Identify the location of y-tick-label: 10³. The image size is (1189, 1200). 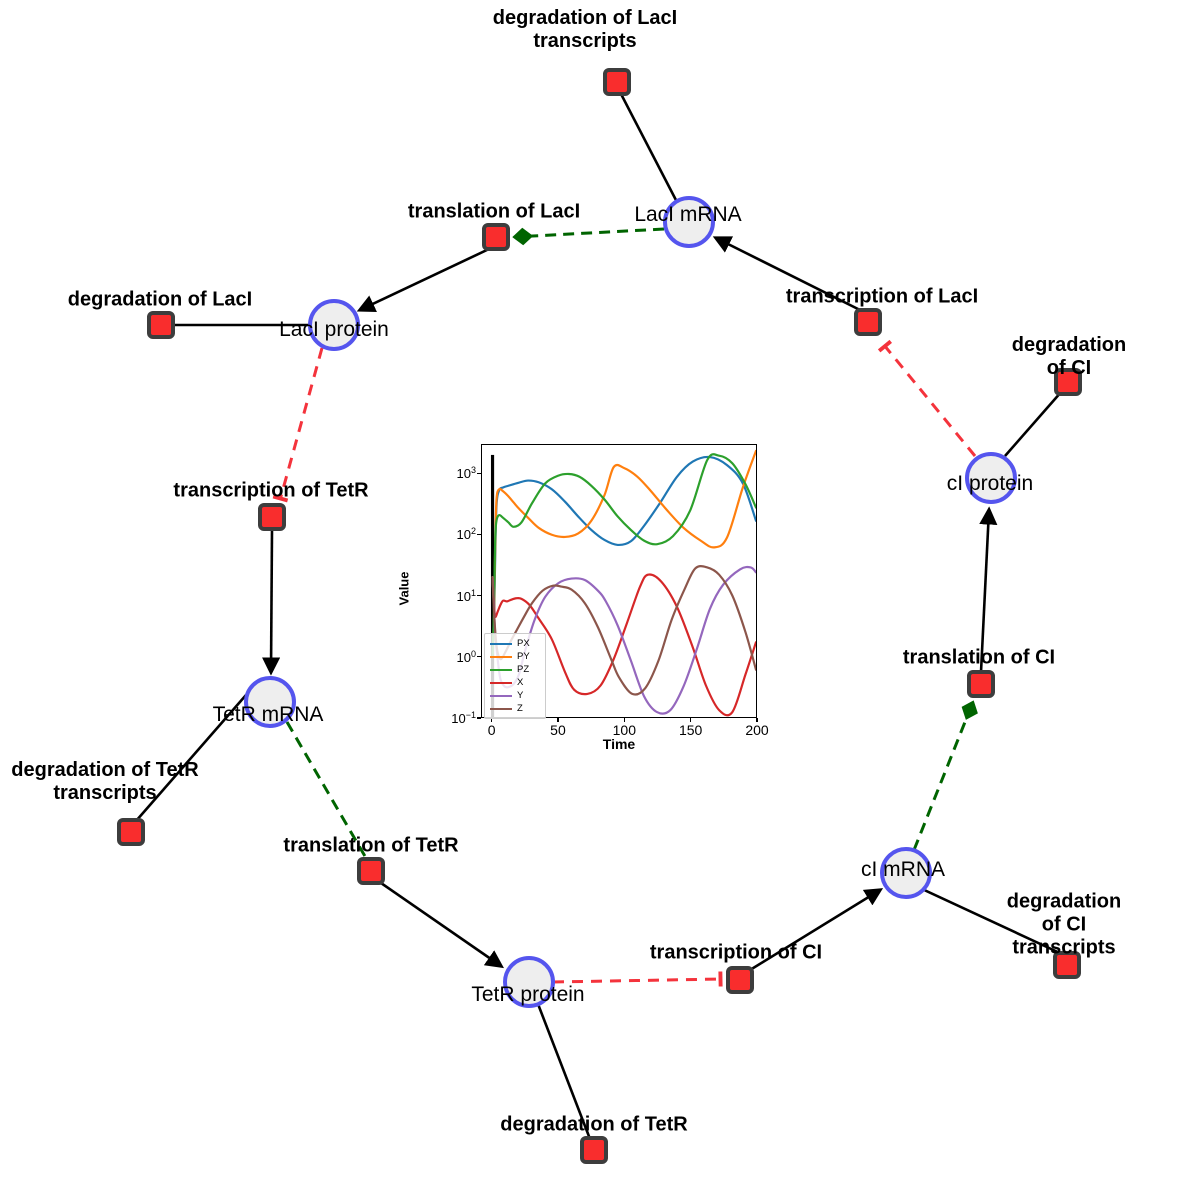
(466, 473).